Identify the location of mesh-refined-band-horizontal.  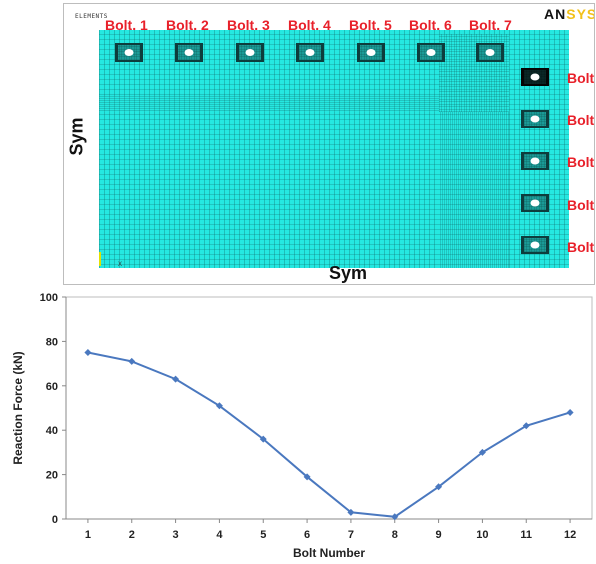
(304, 104).